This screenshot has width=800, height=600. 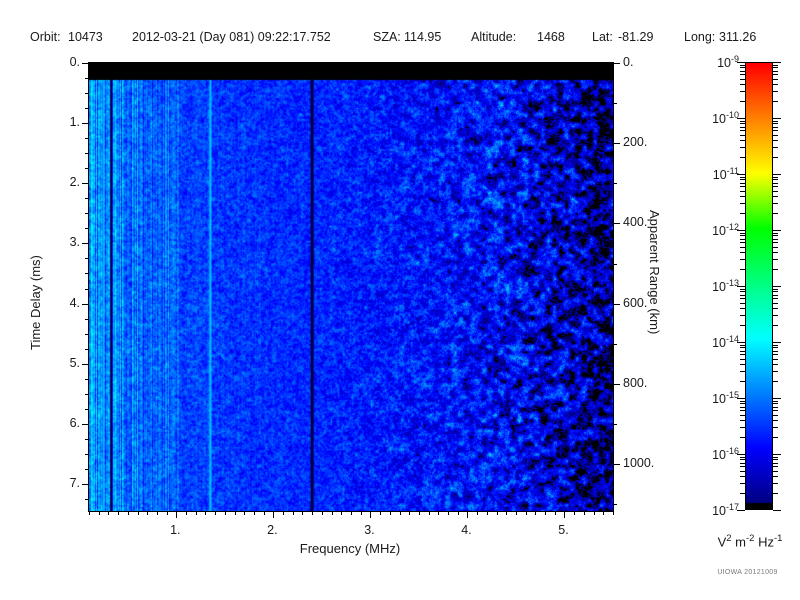 I want to click on colorbar-tick-label: 10-11, so click(x=726, y=174).